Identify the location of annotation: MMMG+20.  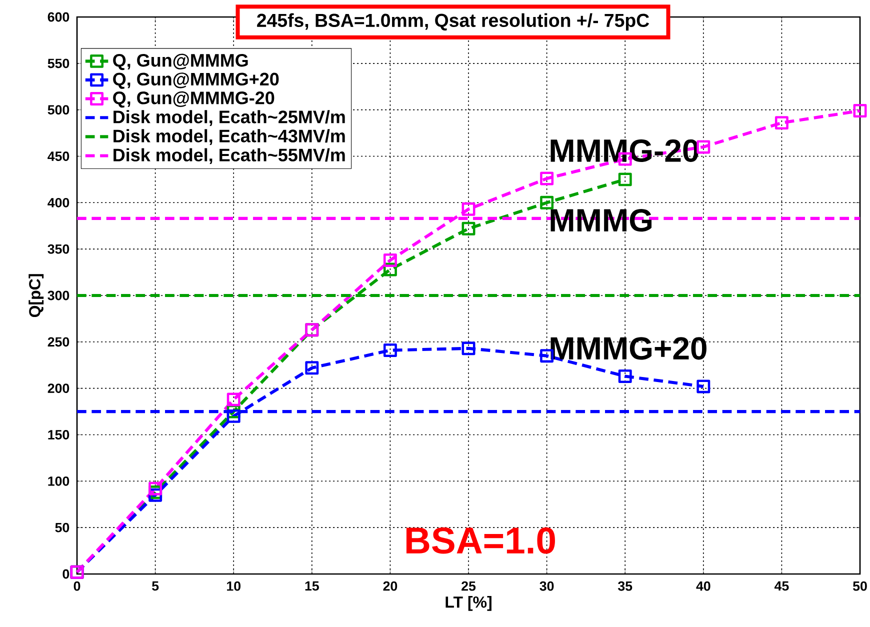
(628, 348).